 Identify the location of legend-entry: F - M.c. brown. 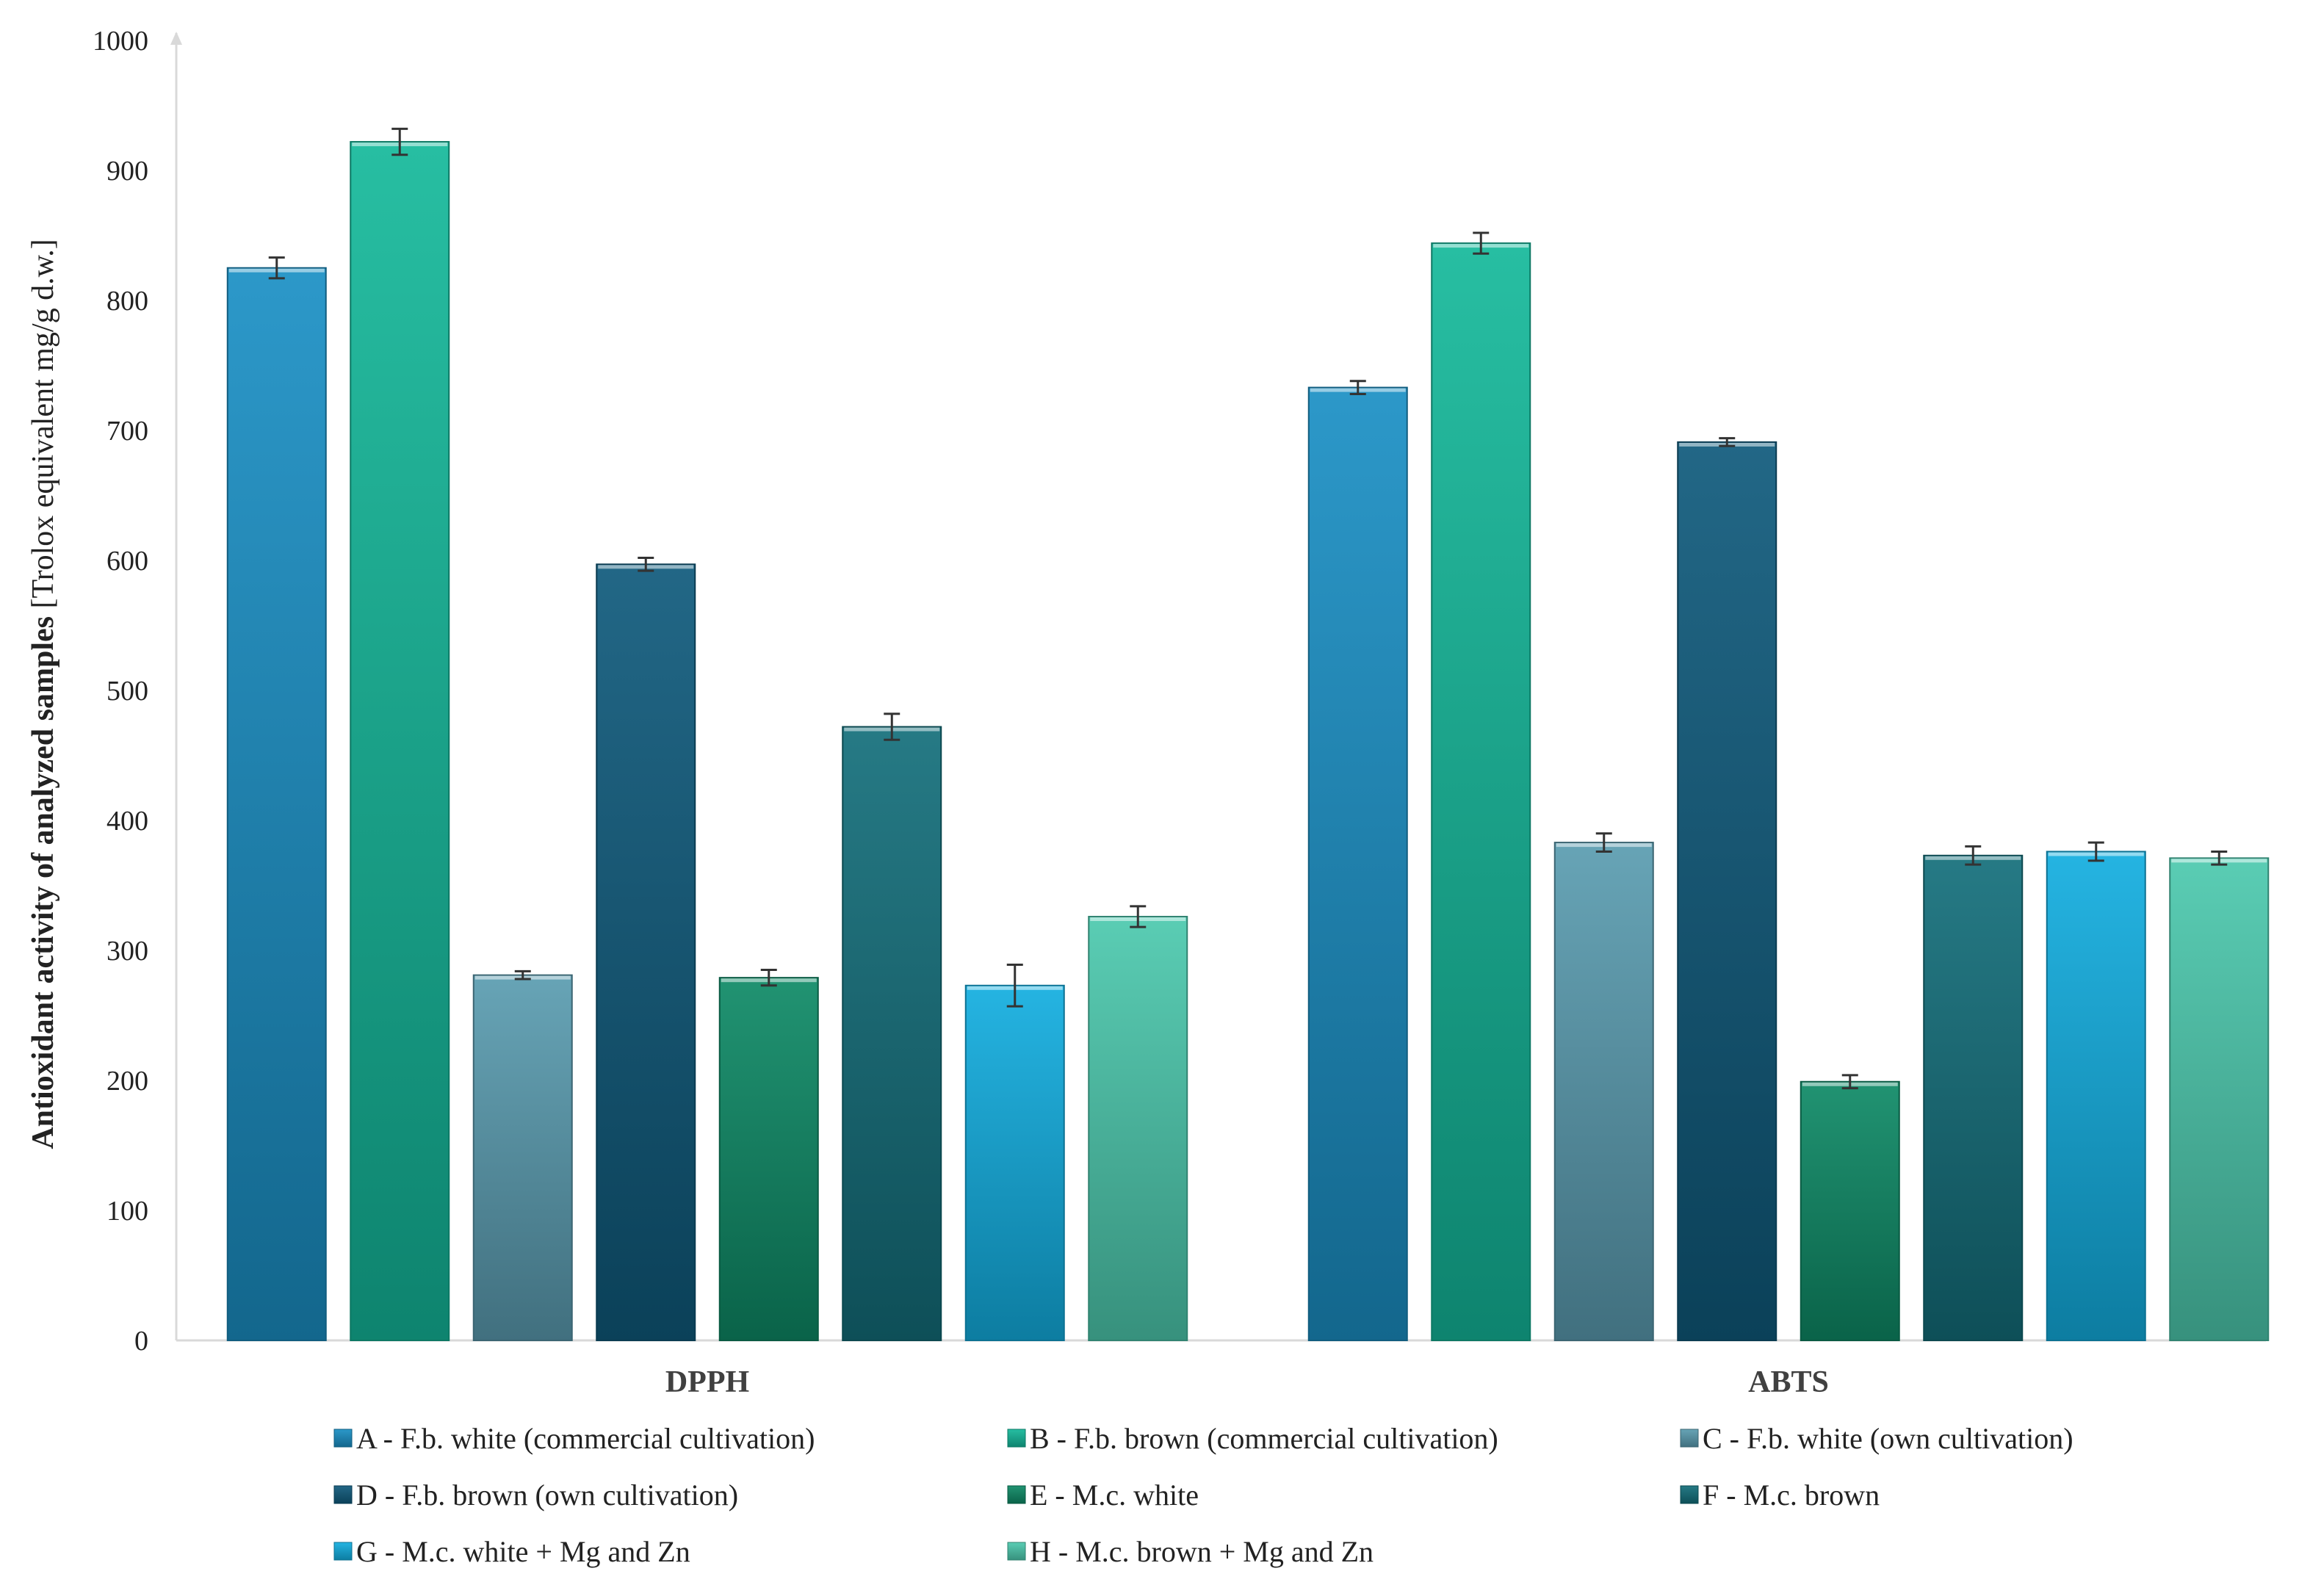
(1791, 1495).